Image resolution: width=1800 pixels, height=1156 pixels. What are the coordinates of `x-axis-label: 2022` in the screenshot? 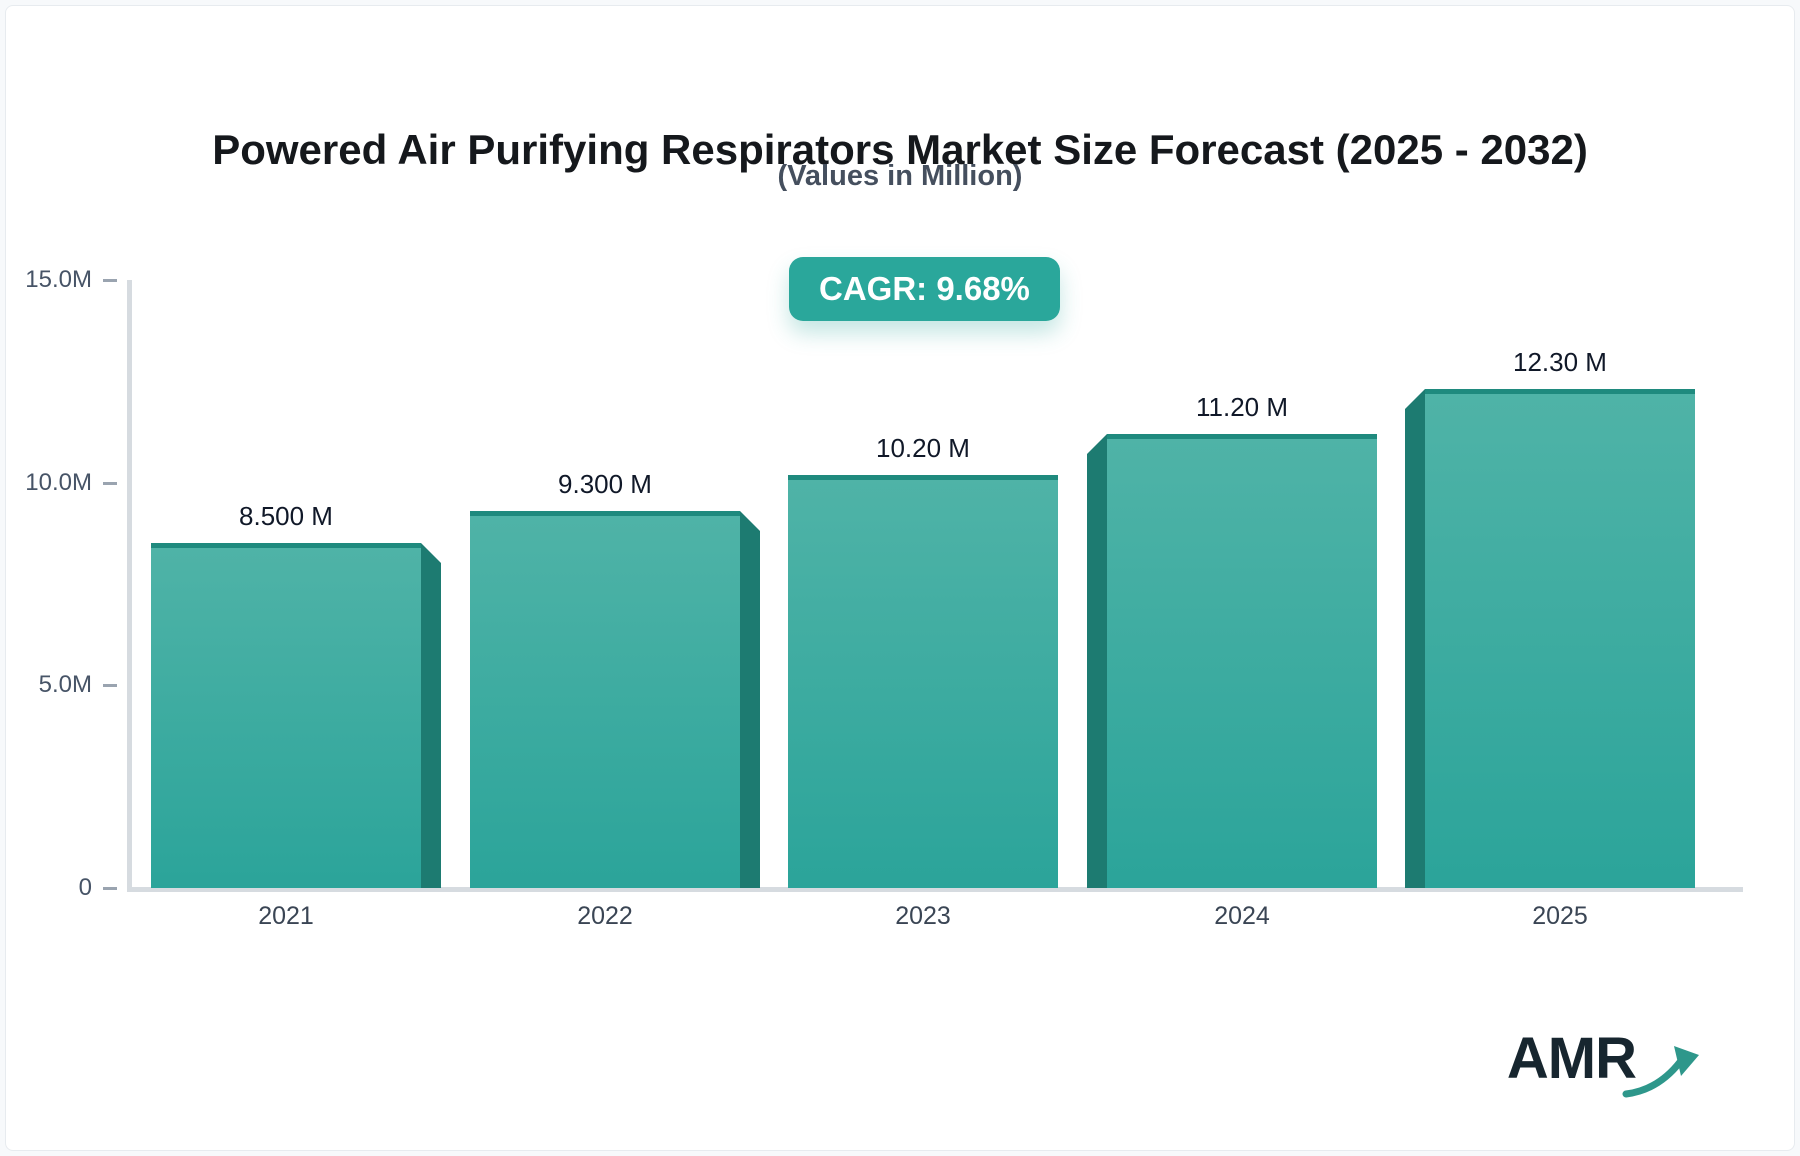 It's located at (605, 916).